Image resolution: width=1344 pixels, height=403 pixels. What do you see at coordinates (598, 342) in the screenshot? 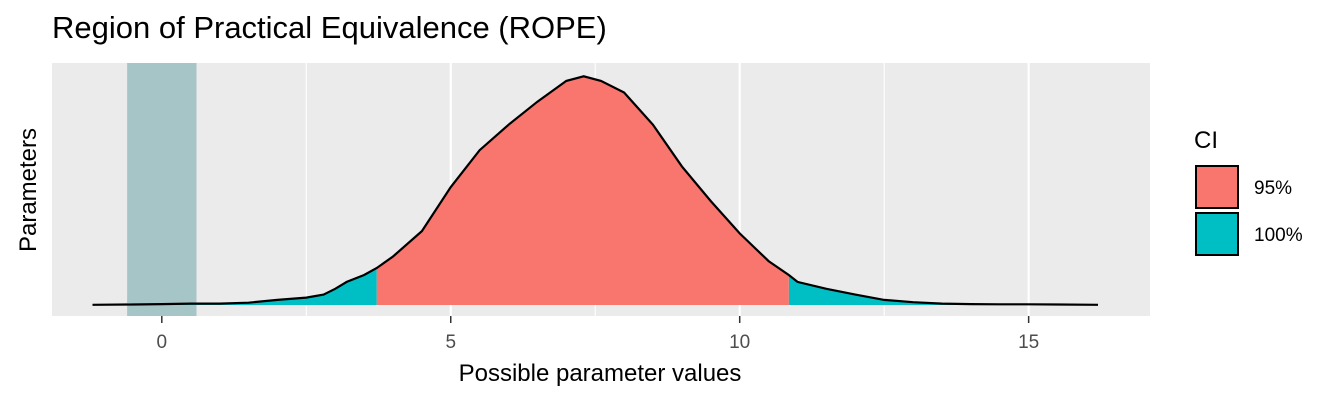
I see `x-axis-tick-labels: 0 5 10 15` at bounding box center [598, 342].